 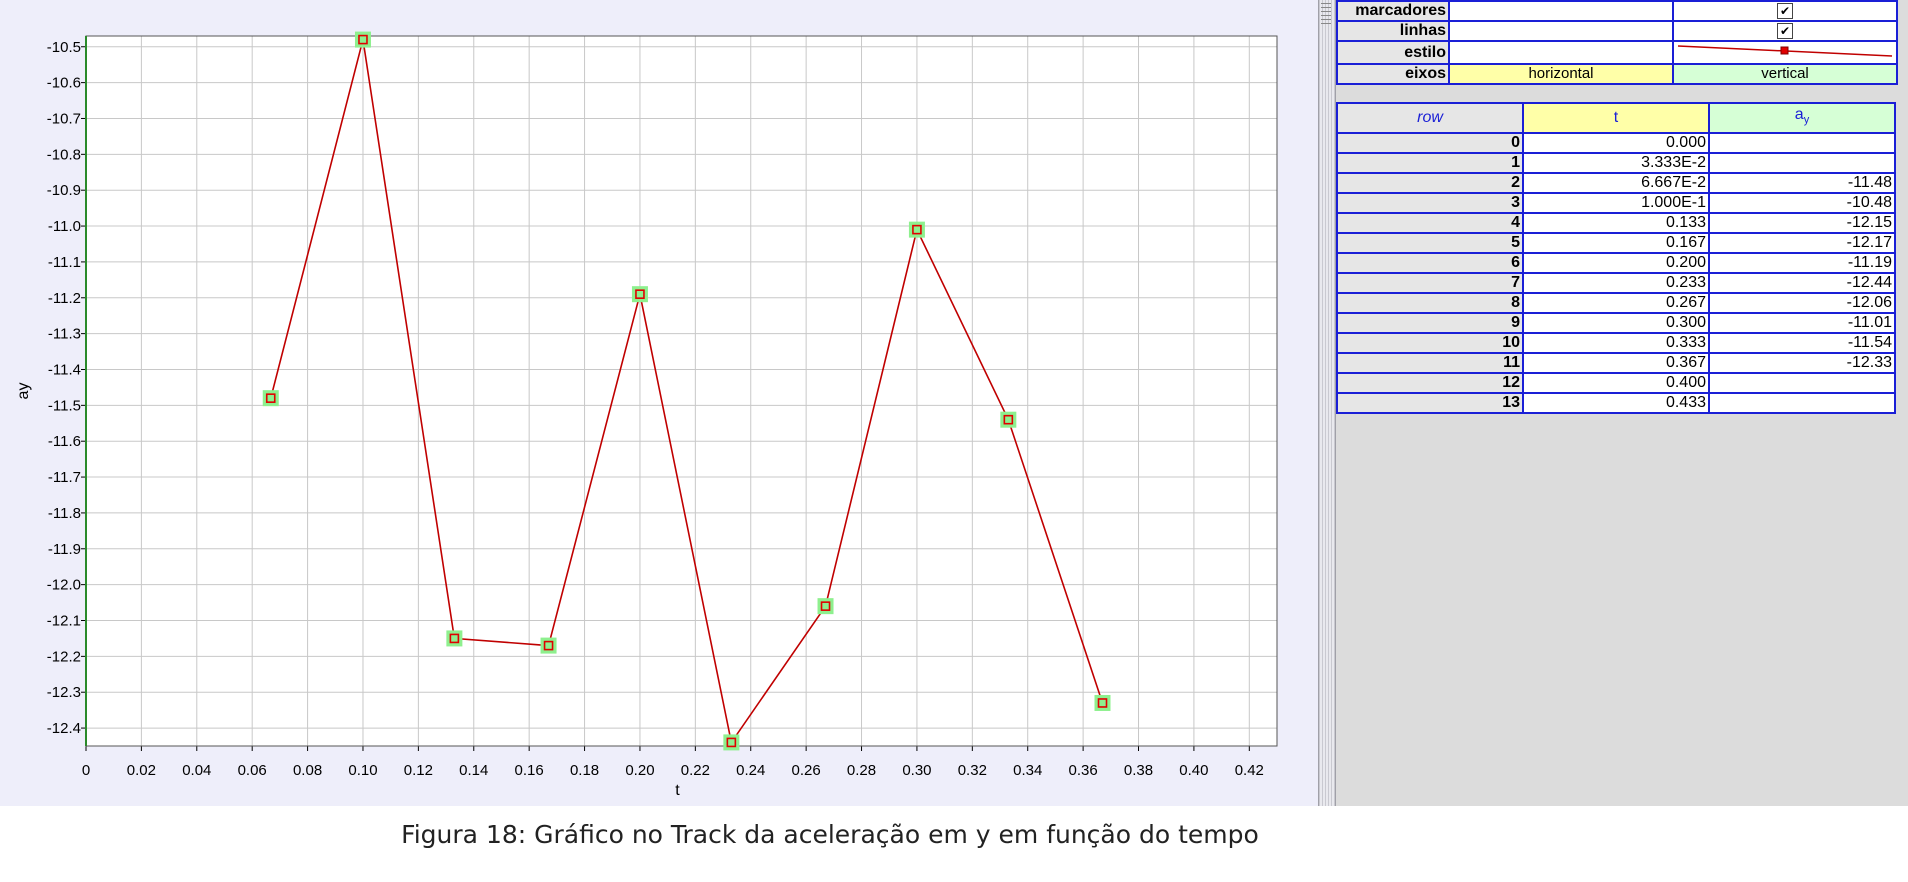 I want to click on t-cell: 6.667E-2, so click(x=1616, y=183).